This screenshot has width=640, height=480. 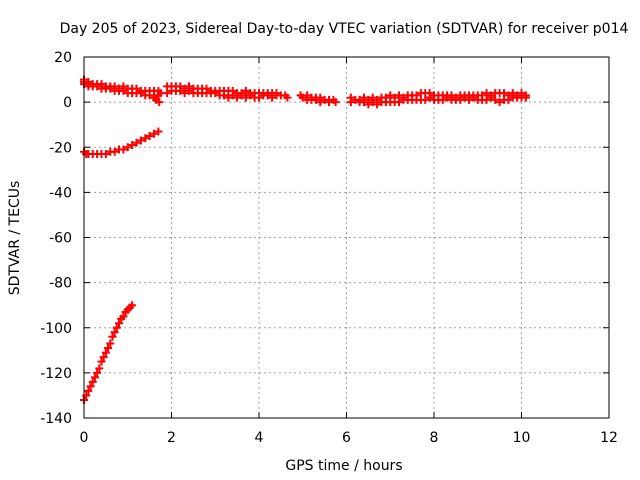 I want to click on x-tick-label-6: 12, so click(x=609, y=438).